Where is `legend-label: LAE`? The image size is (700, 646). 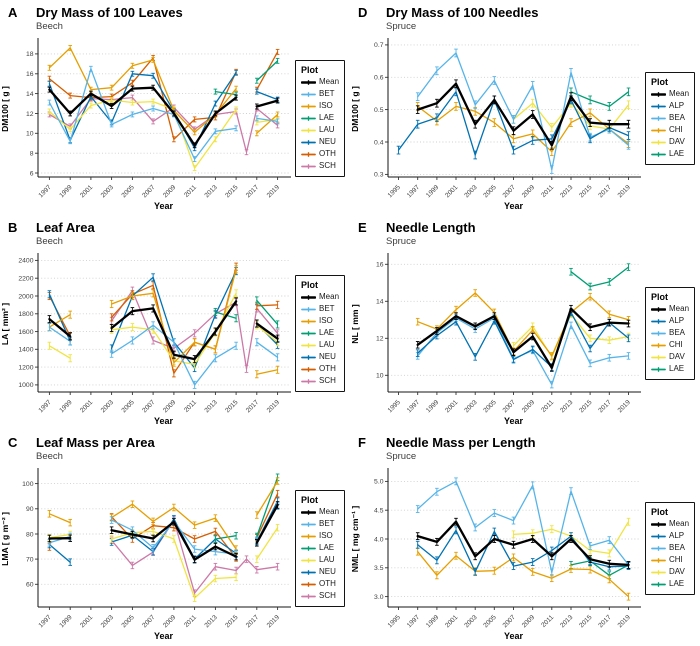
legend-label: LAE is located at coordinates (327, 547).